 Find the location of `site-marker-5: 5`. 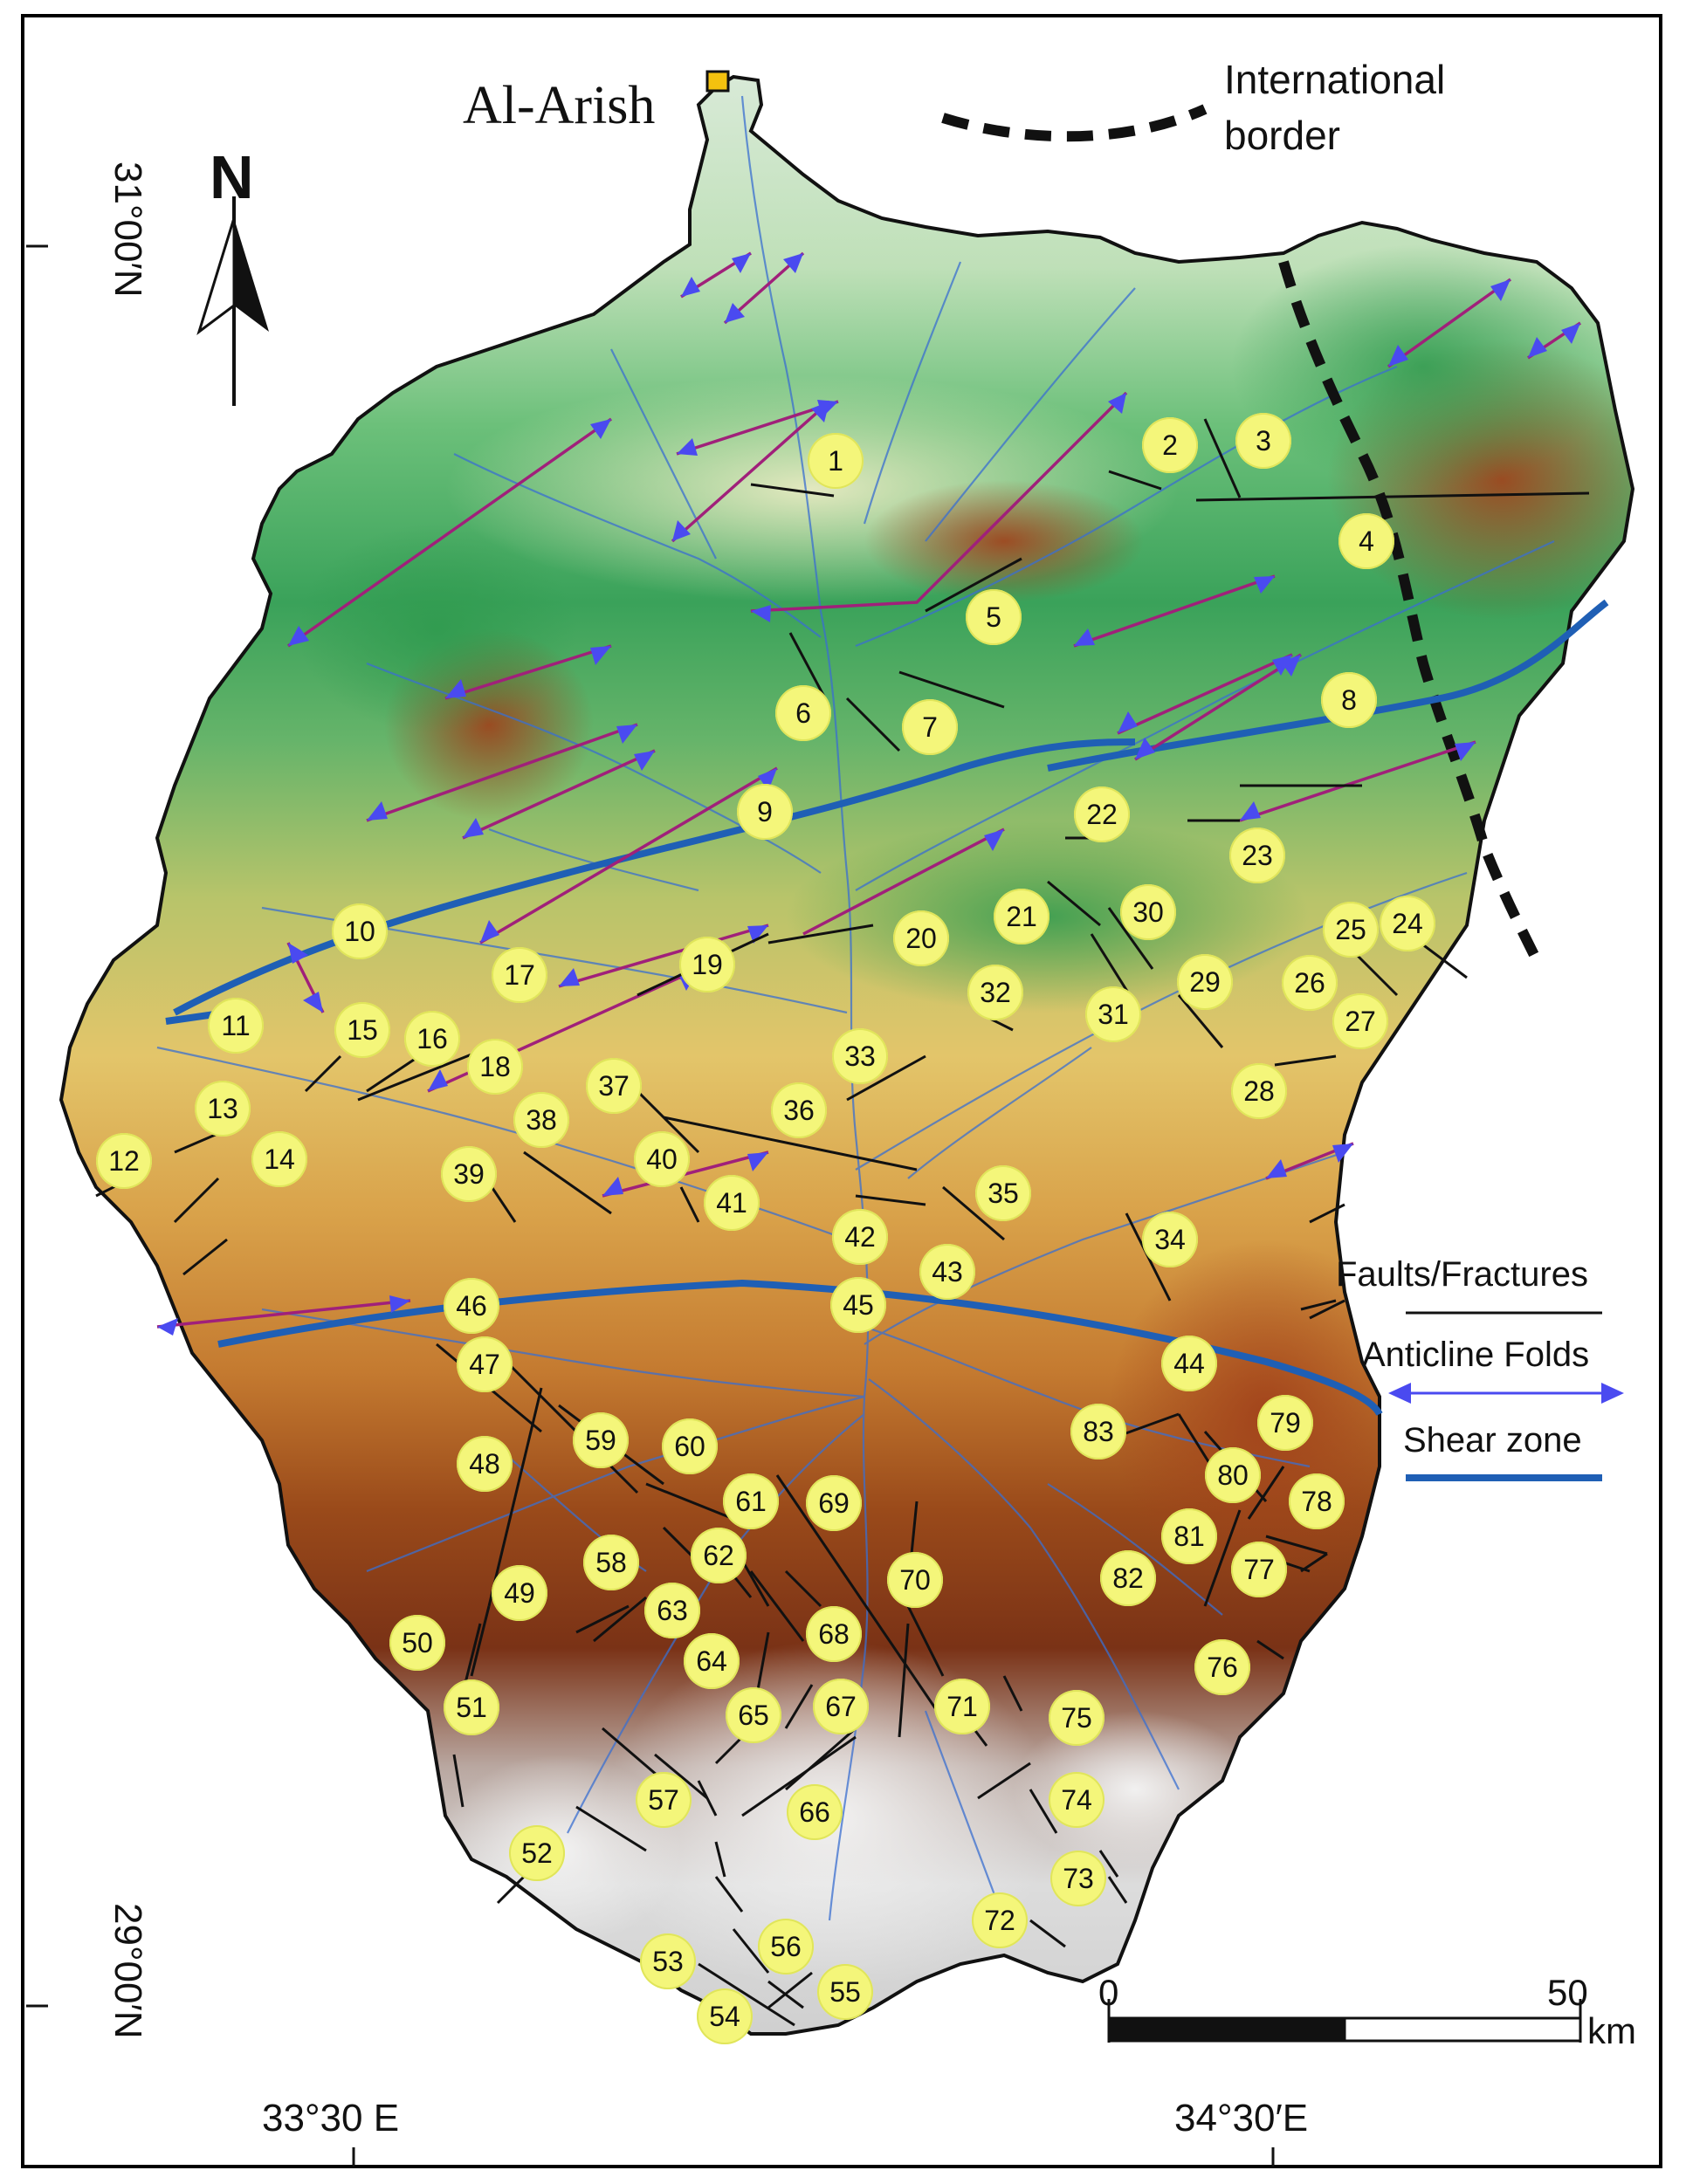

site-marker-5: 5 is located at coordinates (994, 617).